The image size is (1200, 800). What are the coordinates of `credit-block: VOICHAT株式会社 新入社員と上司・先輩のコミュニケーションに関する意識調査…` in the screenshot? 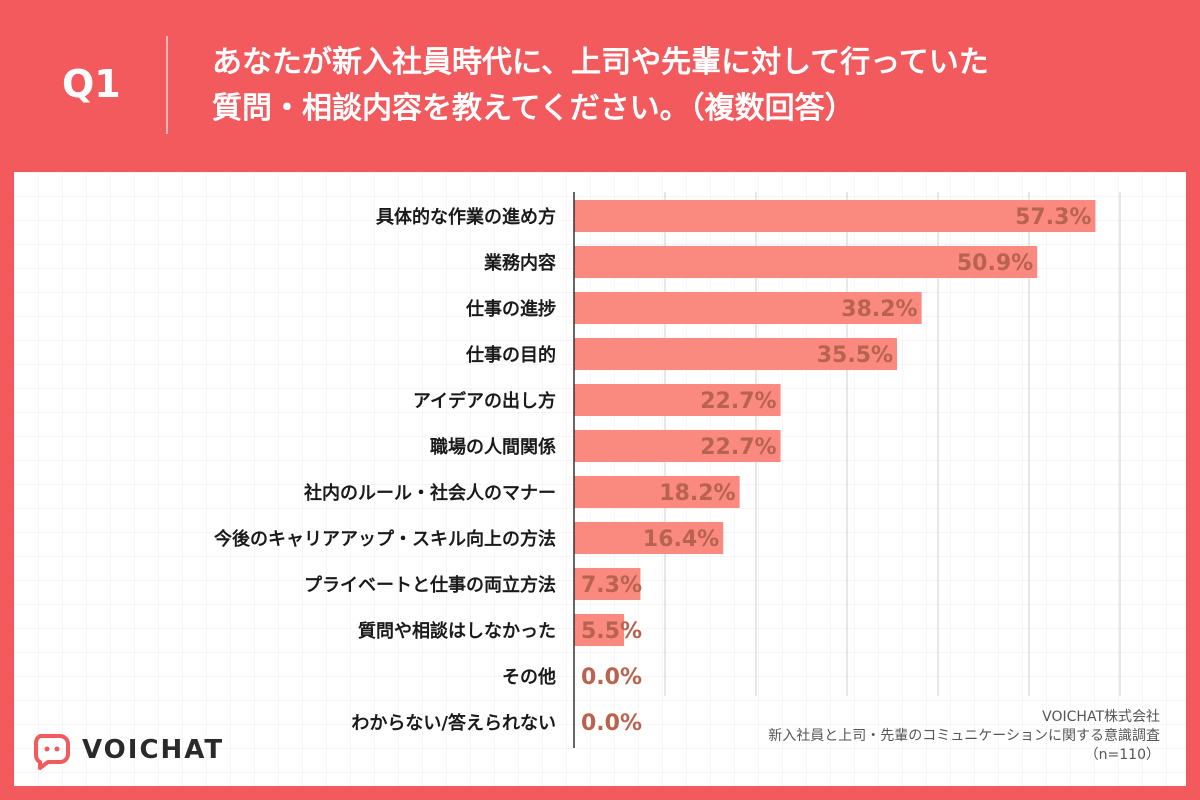 It's located at (964, 736).